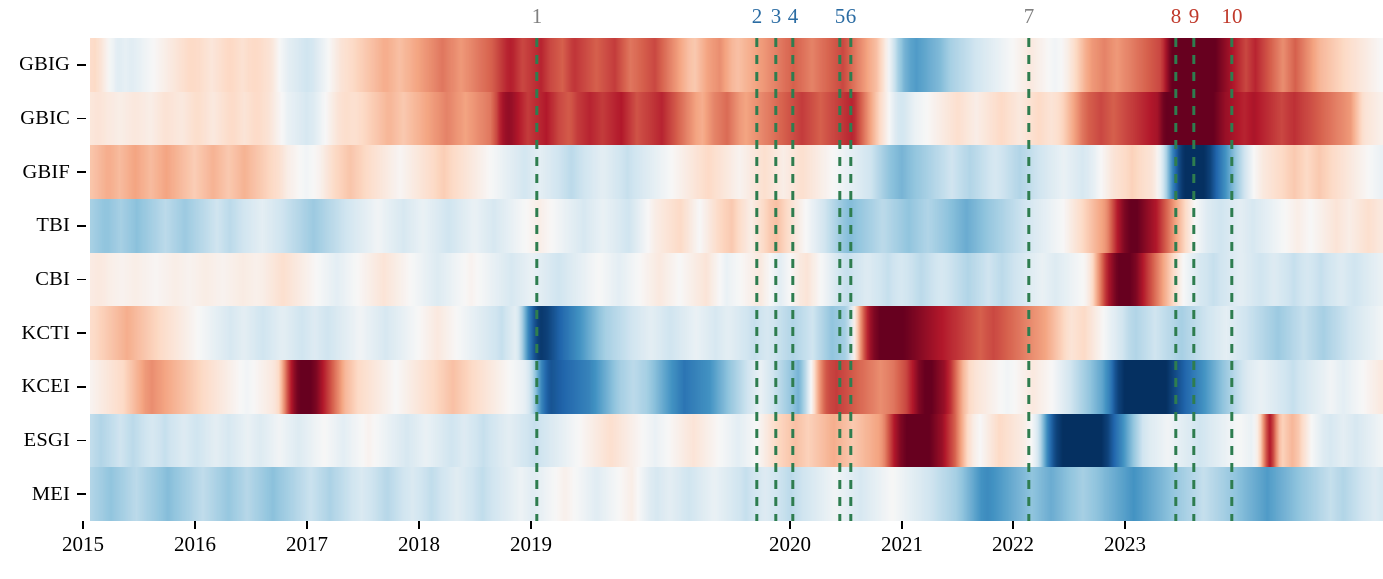  What do you see at coordinates (45, 386) in the screenshot?
I see `y-tick-label: KCEI` at bounding box center [45, 386].